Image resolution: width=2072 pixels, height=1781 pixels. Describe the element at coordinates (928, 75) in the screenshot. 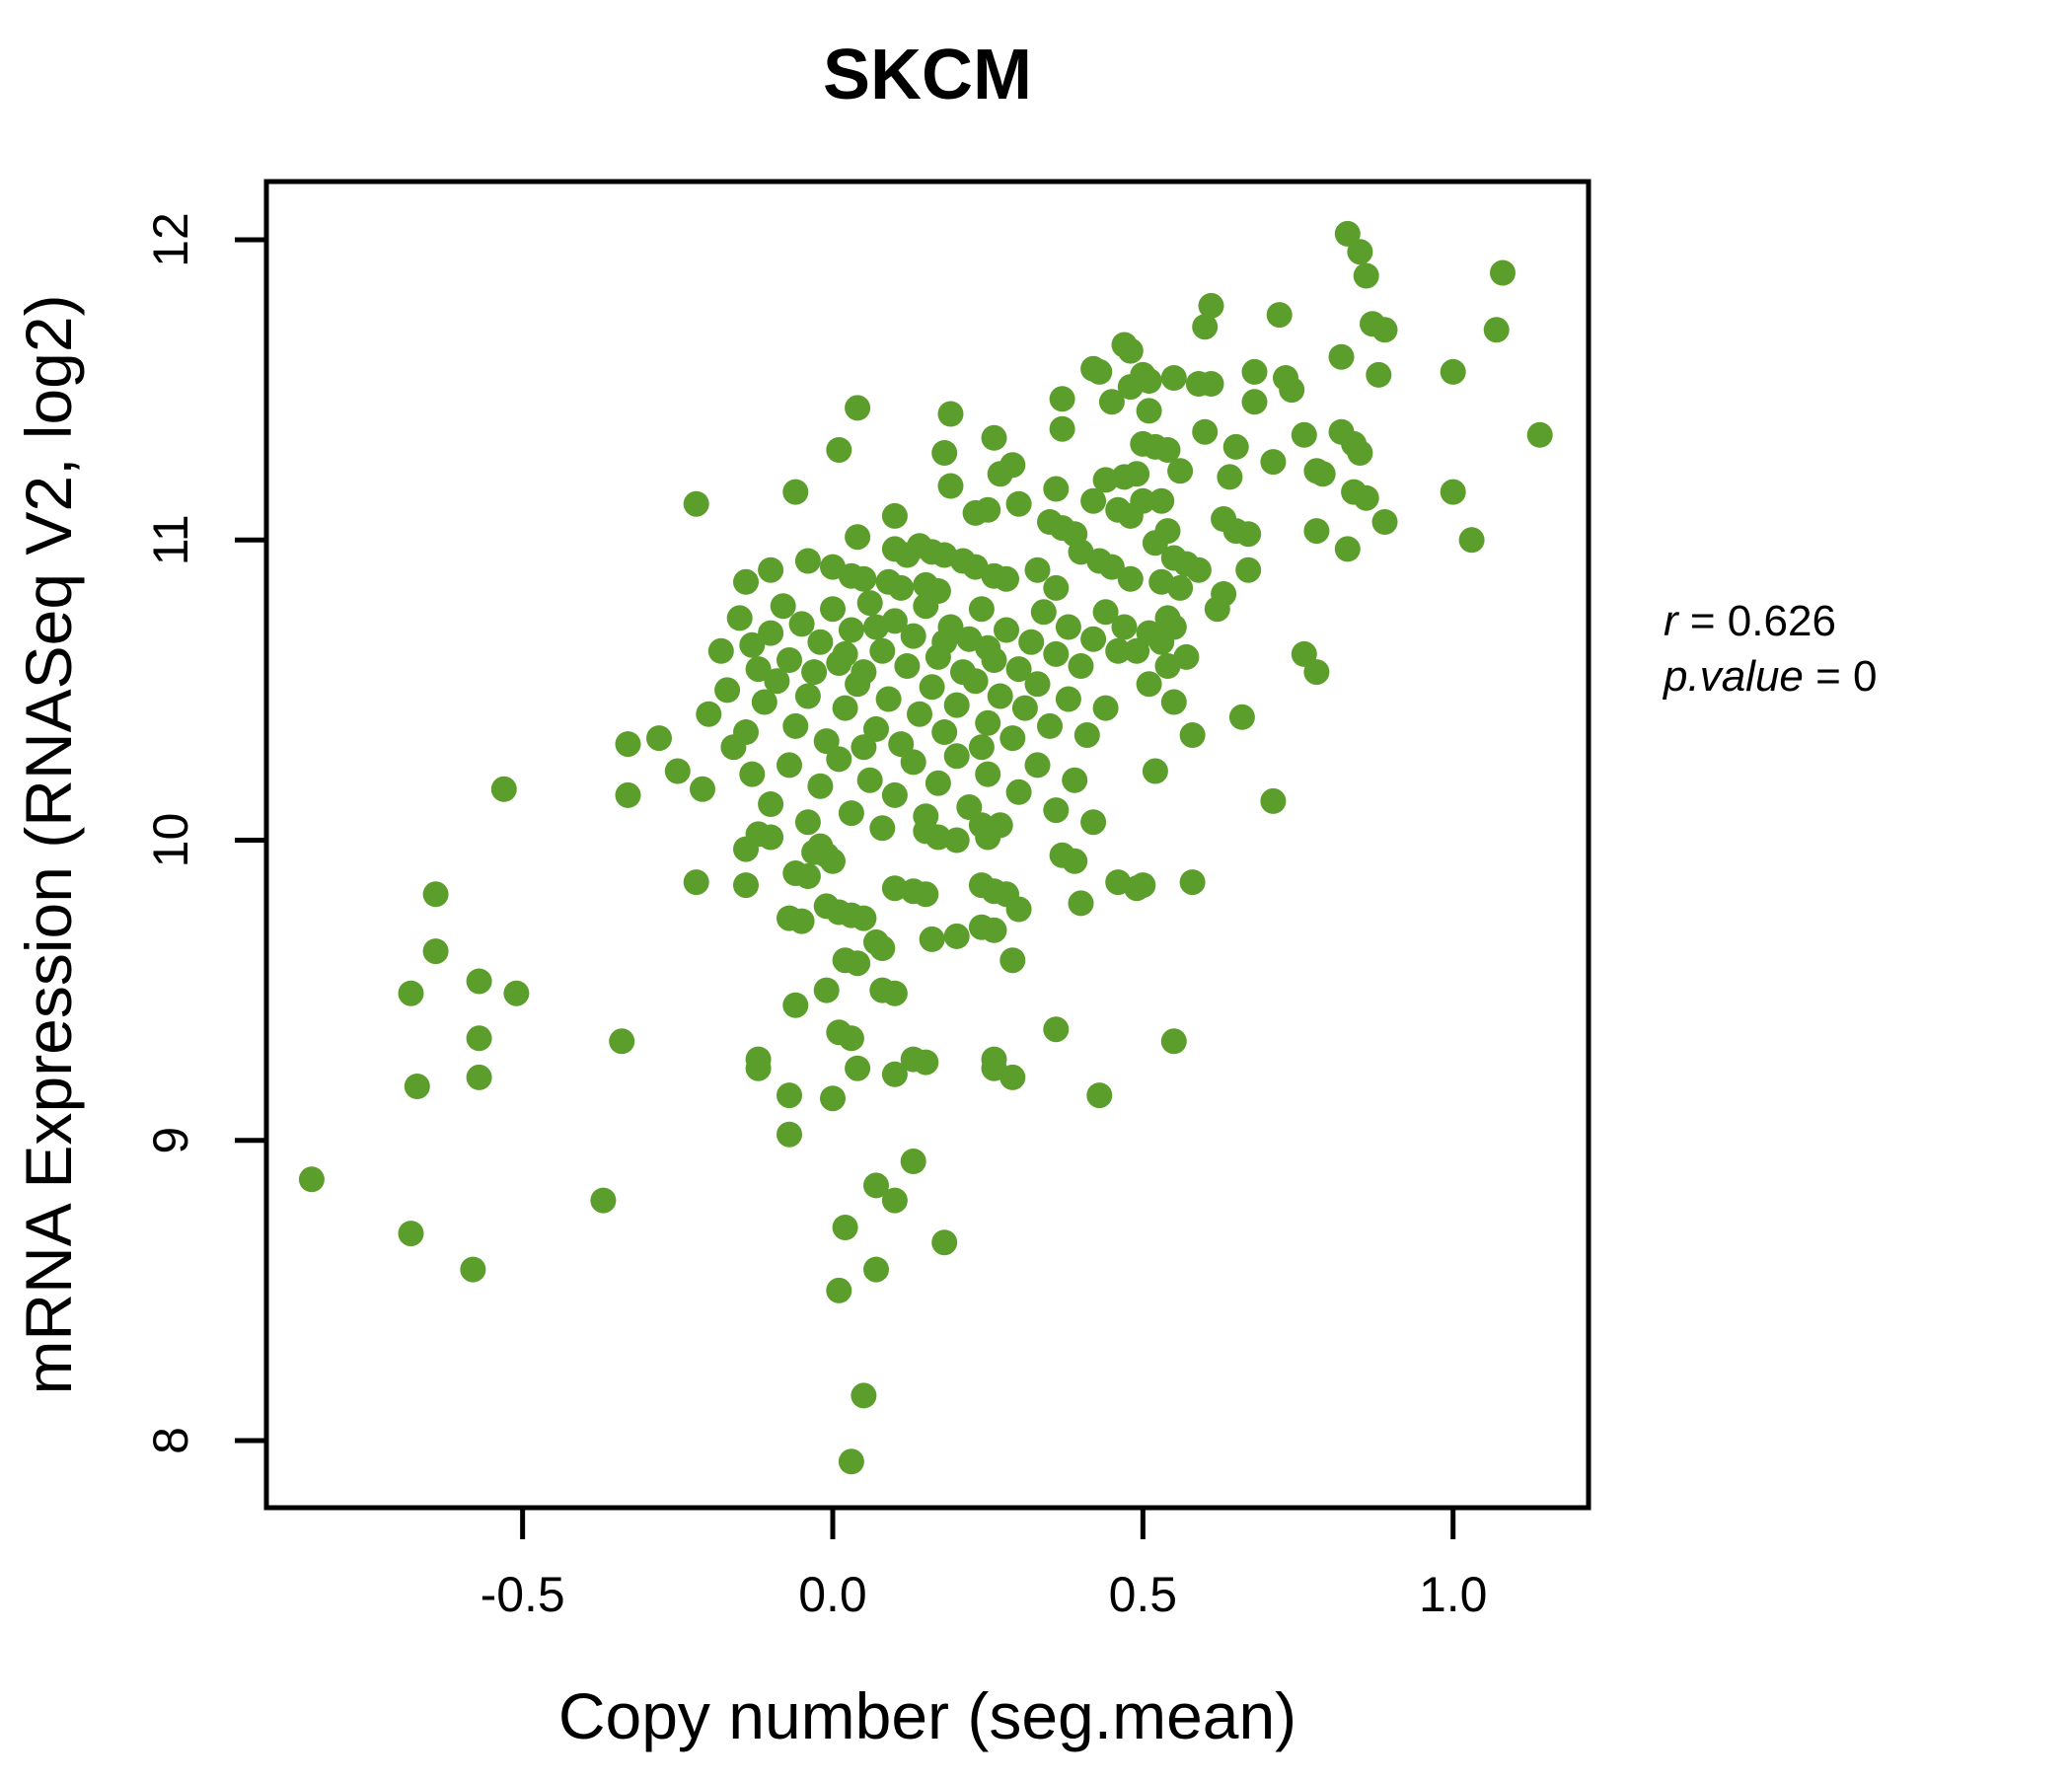

I see `chart-title: SKCM` at that location.